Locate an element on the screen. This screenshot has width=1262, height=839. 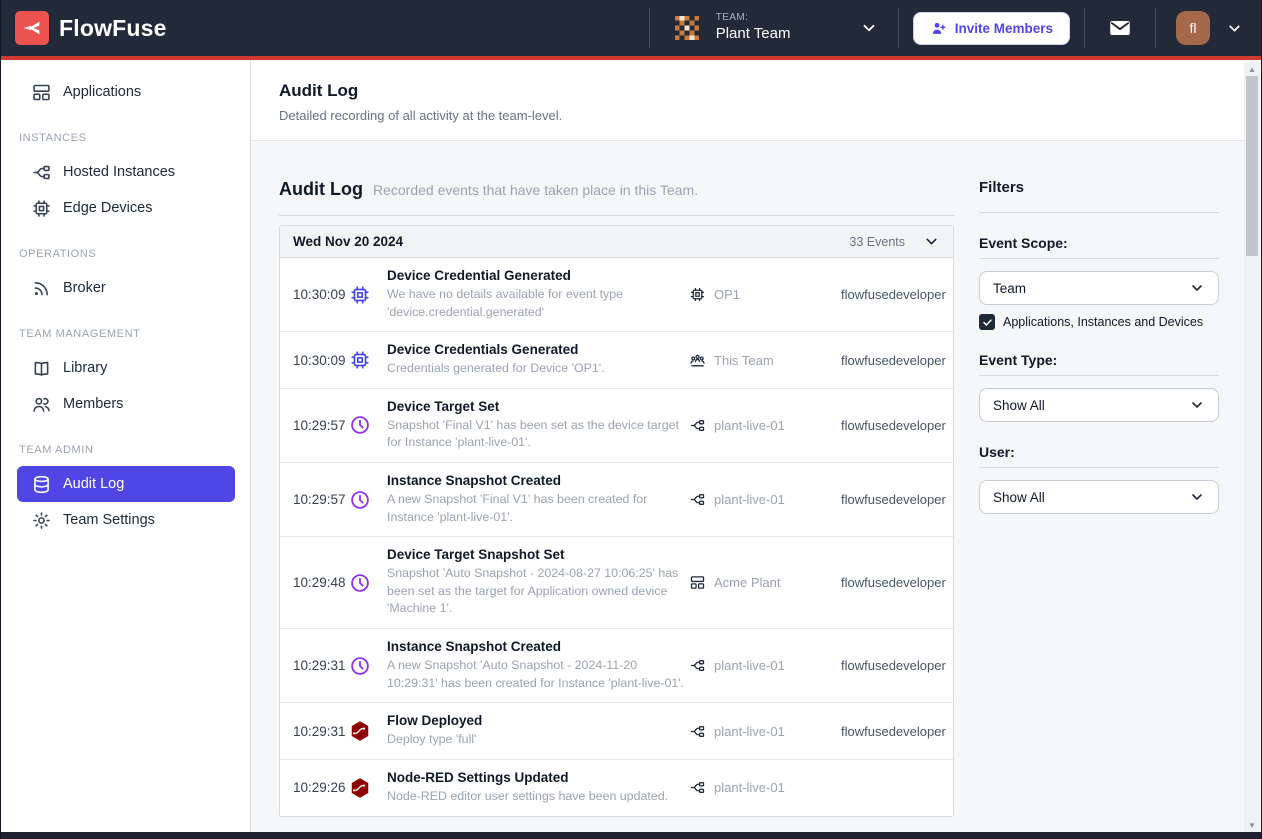
sidebar-item-library: Library is located at coordinates (126, 368).